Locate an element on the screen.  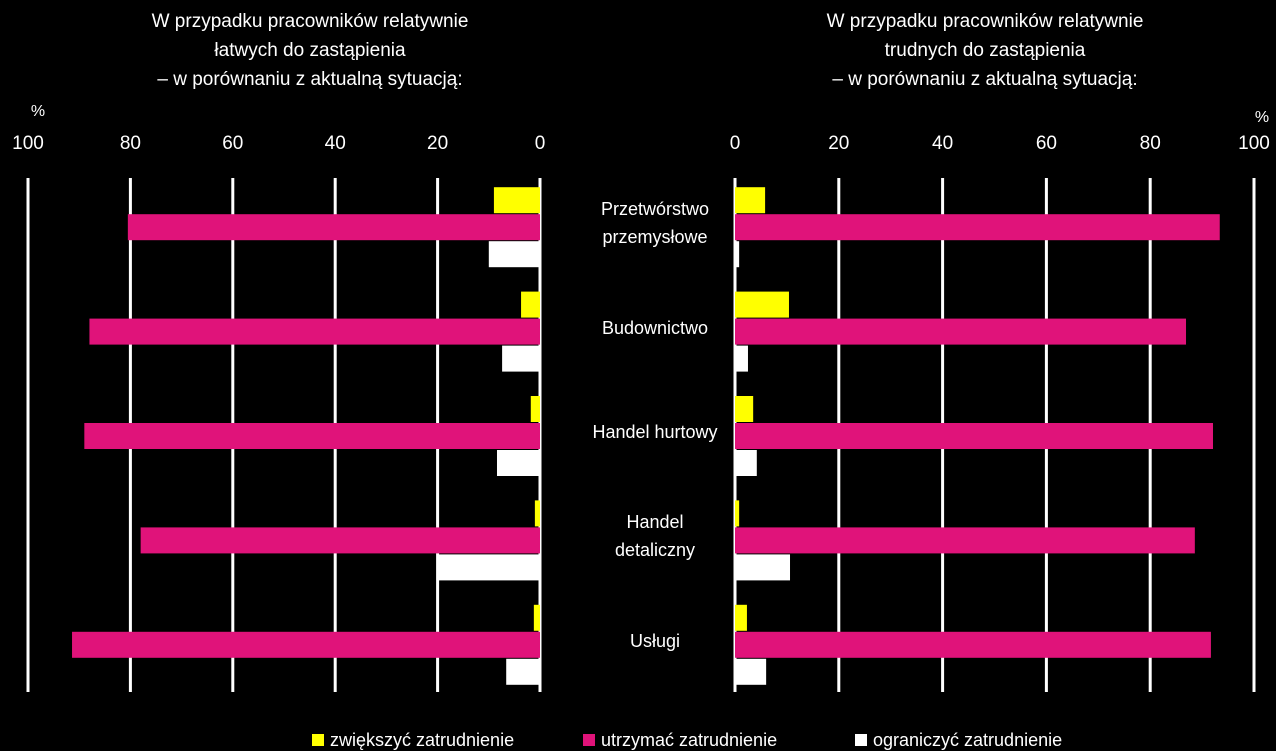
category-label: Budownictwo is located at coordinates (655, 327).